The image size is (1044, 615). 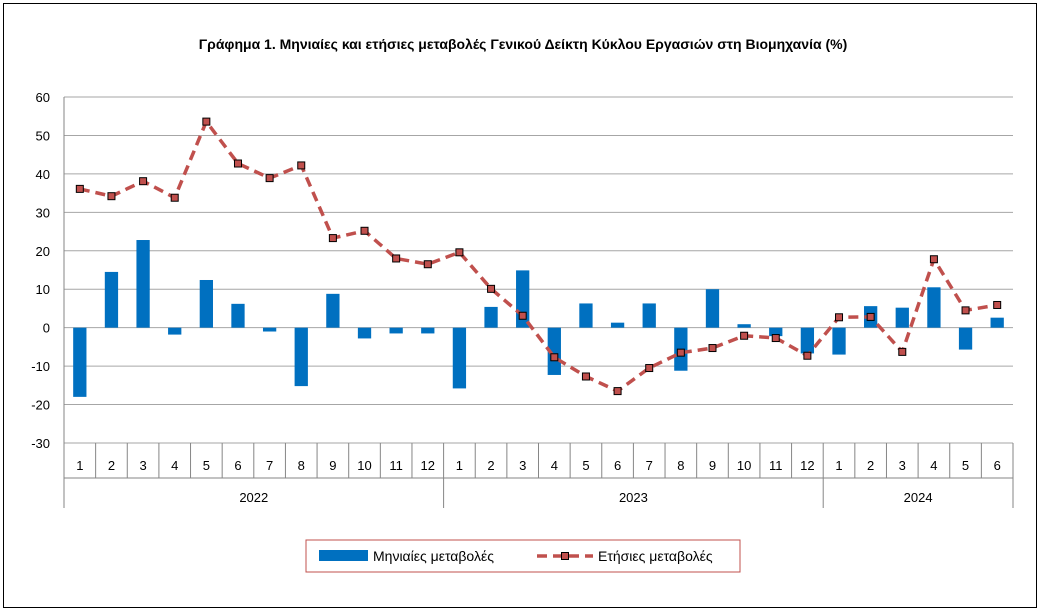 I want to click on y-tick-label: 10, so click(x=43, y=289).